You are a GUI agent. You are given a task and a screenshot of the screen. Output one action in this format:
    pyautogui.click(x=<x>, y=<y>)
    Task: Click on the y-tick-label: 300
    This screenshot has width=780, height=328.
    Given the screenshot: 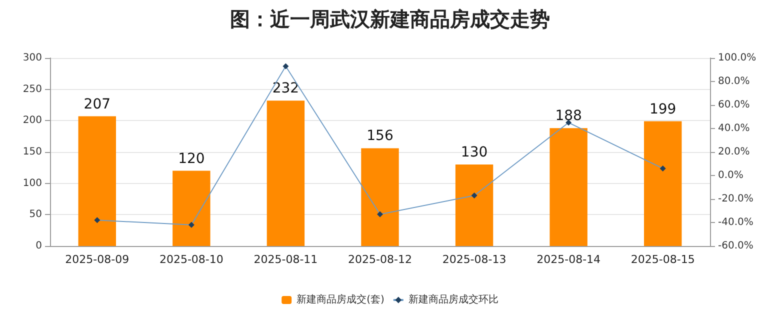 What is the action you would take?
    pyautogui.click(x=32, y=58)
    